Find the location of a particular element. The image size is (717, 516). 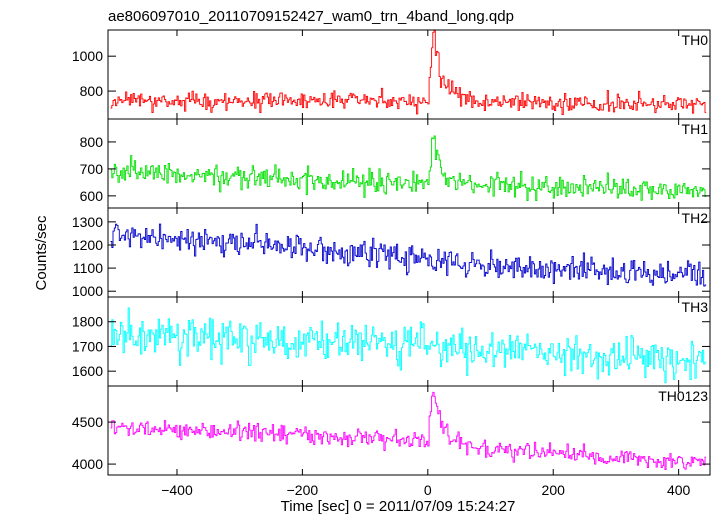

panel-label: TH0123 is located at coordinates (683, 396).